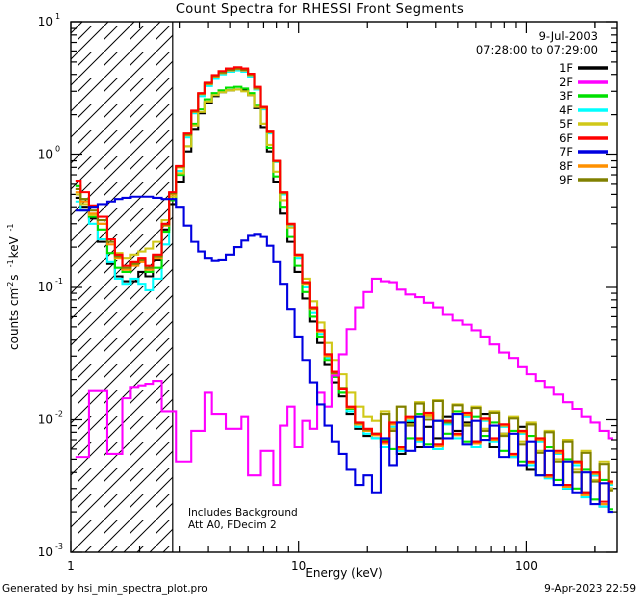 This screenshot has height=600, width=640. I want to click on svg-text: Energy (keV), so click(343, 573).